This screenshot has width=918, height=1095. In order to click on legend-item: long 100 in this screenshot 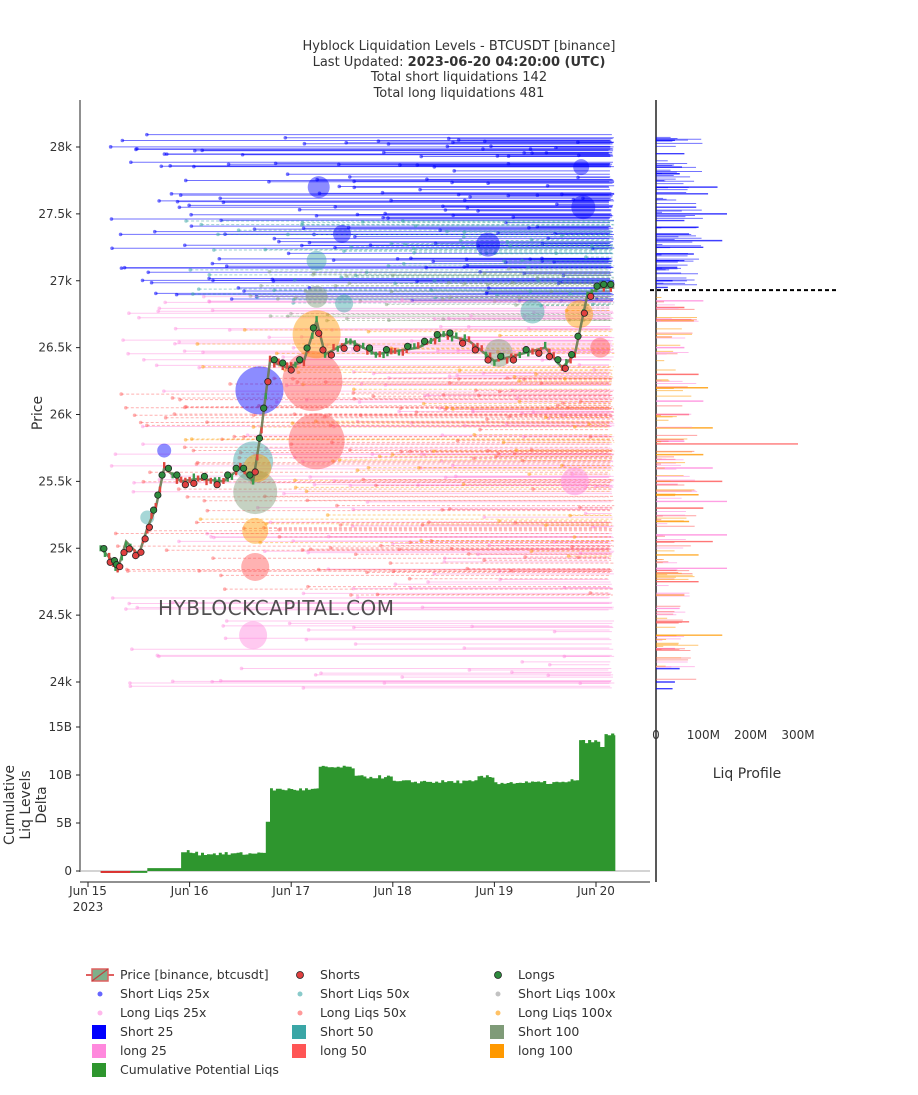, I will do `click(531, 1050)`.